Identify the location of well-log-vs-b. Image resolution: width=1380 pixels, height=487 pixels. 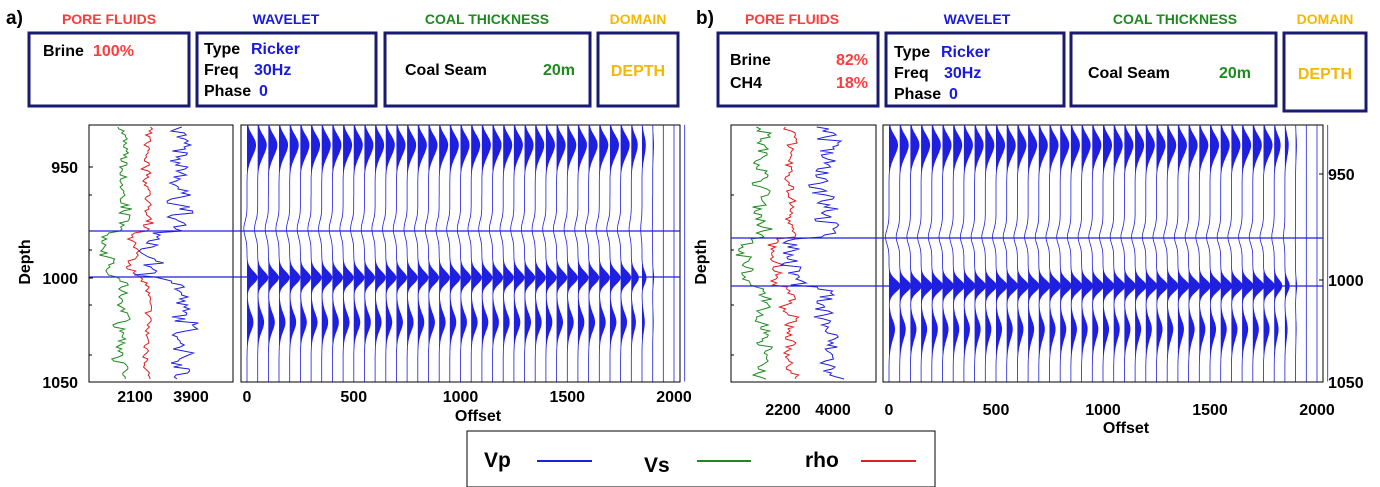
(754, 253).